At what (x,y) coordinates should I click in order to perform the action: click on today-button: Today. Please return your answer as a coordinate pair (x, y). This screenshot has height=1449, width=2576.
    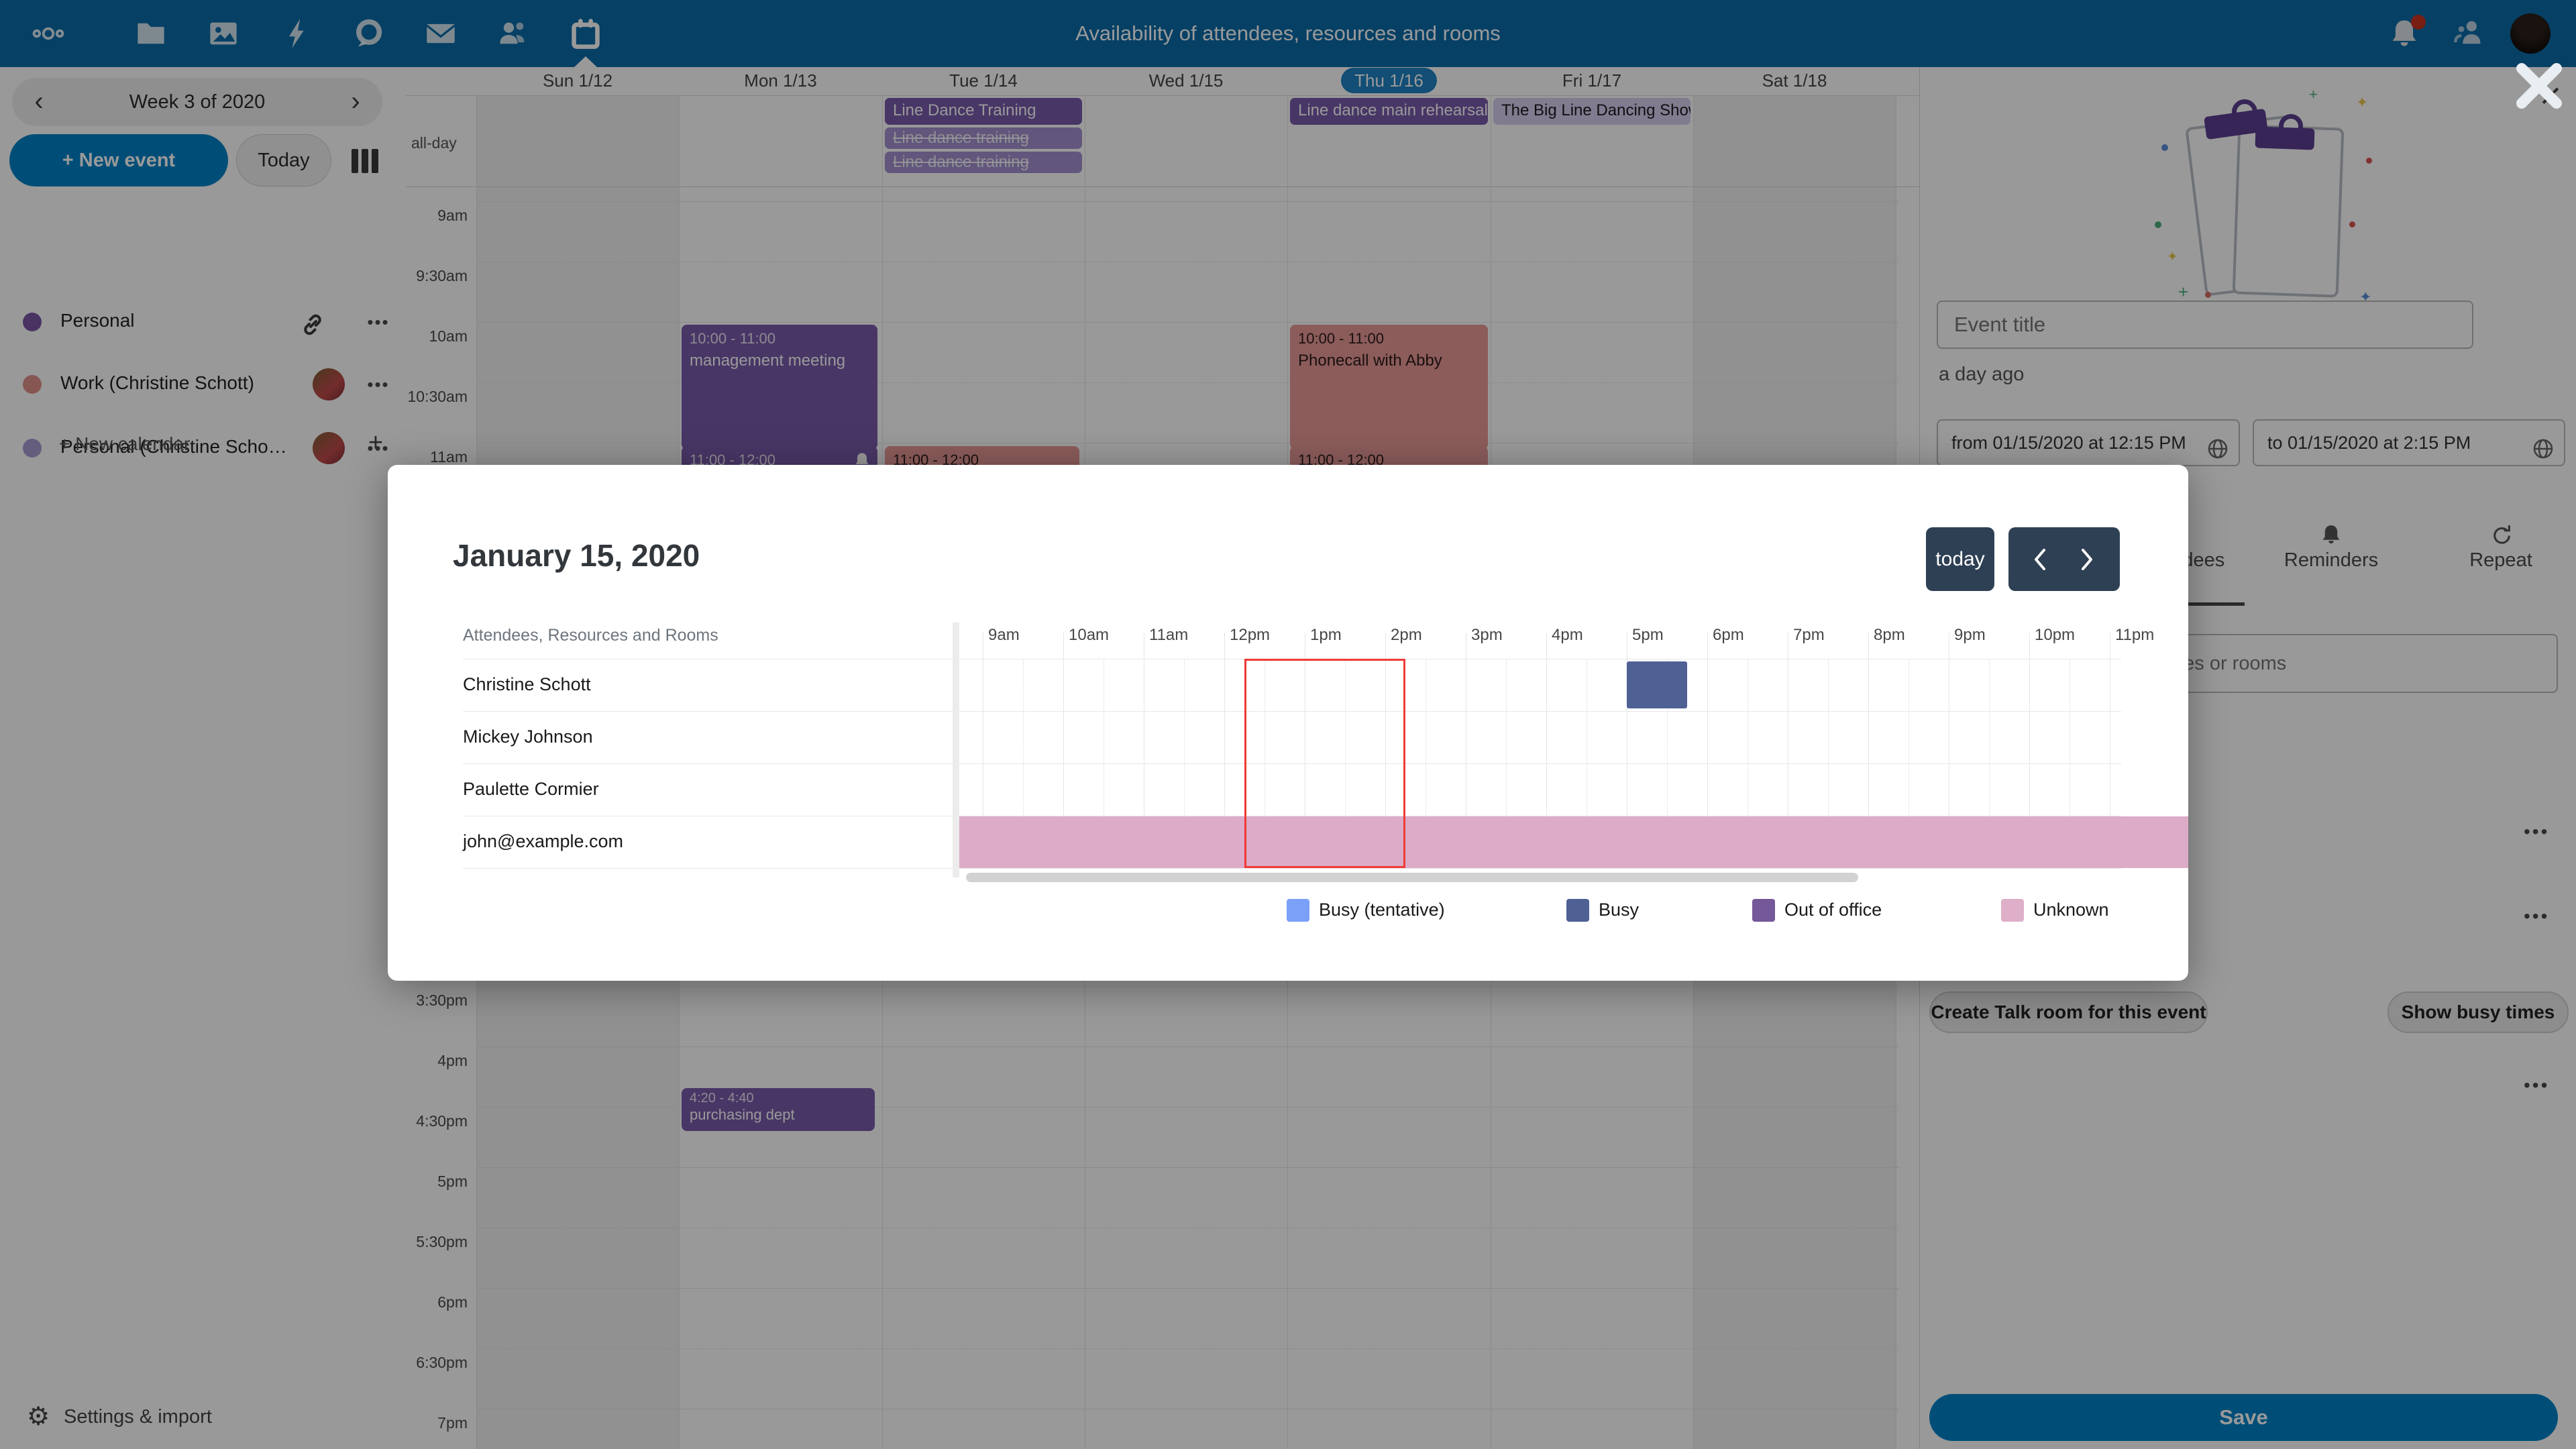
    Looking at the image, I should click on (283, 160).